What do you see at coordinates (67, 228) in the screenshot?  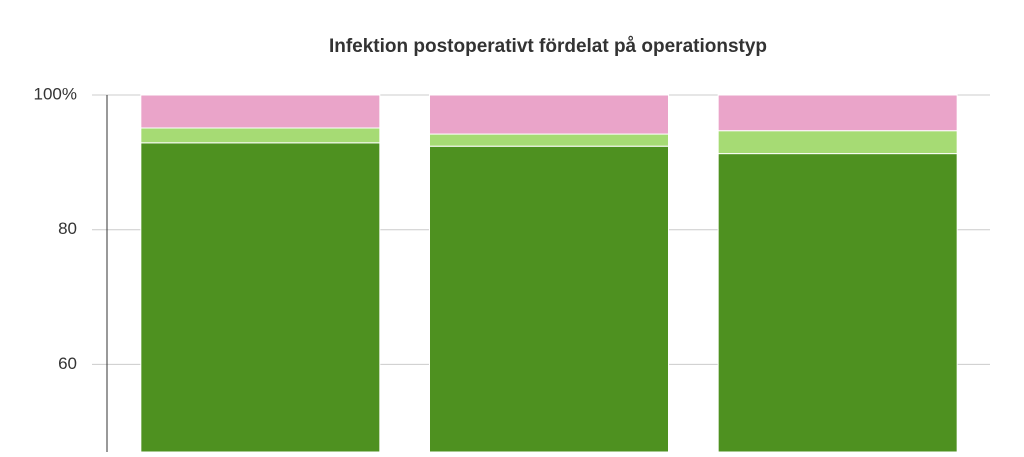 I see `y-tick-label: 80` at bounding box center [67, 228].